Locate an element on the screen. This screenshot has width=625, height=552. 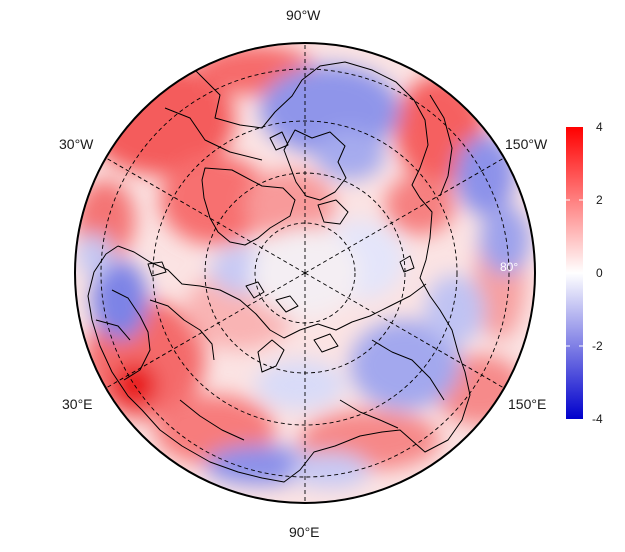
lon-label-top: 90°W is located at coordinates (303, 15).